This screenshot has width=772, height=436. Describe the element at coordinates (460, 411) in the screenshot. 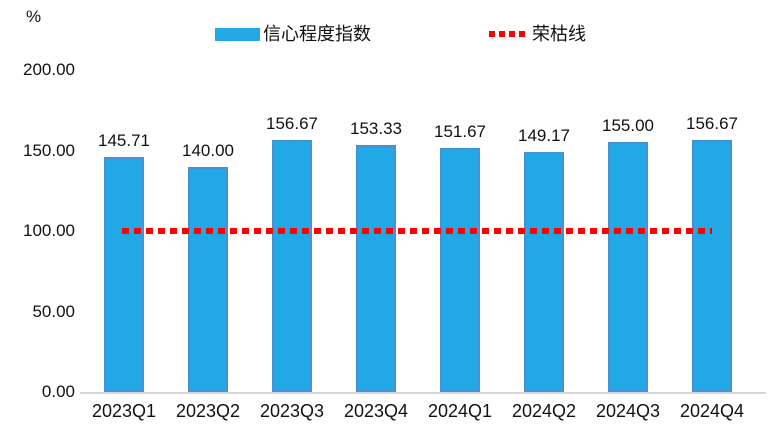

I see `x-tick-label: 2024Q1` at that location.